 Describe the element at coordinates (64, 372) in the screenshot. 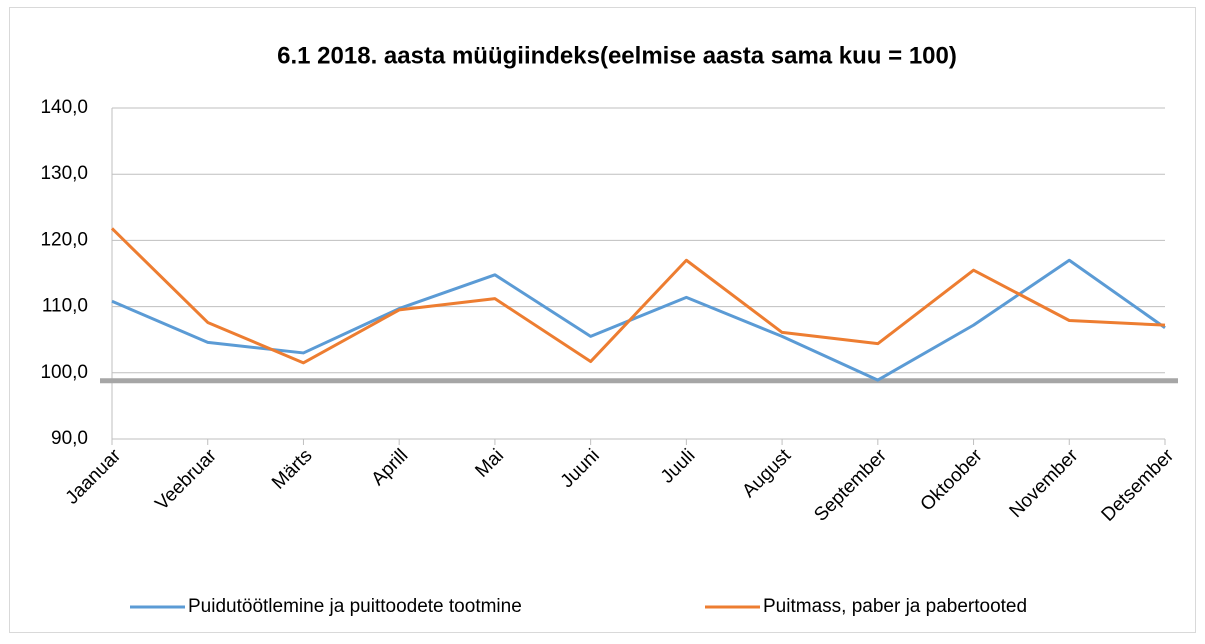

I see `y-tick-label: 100,0` at that location.